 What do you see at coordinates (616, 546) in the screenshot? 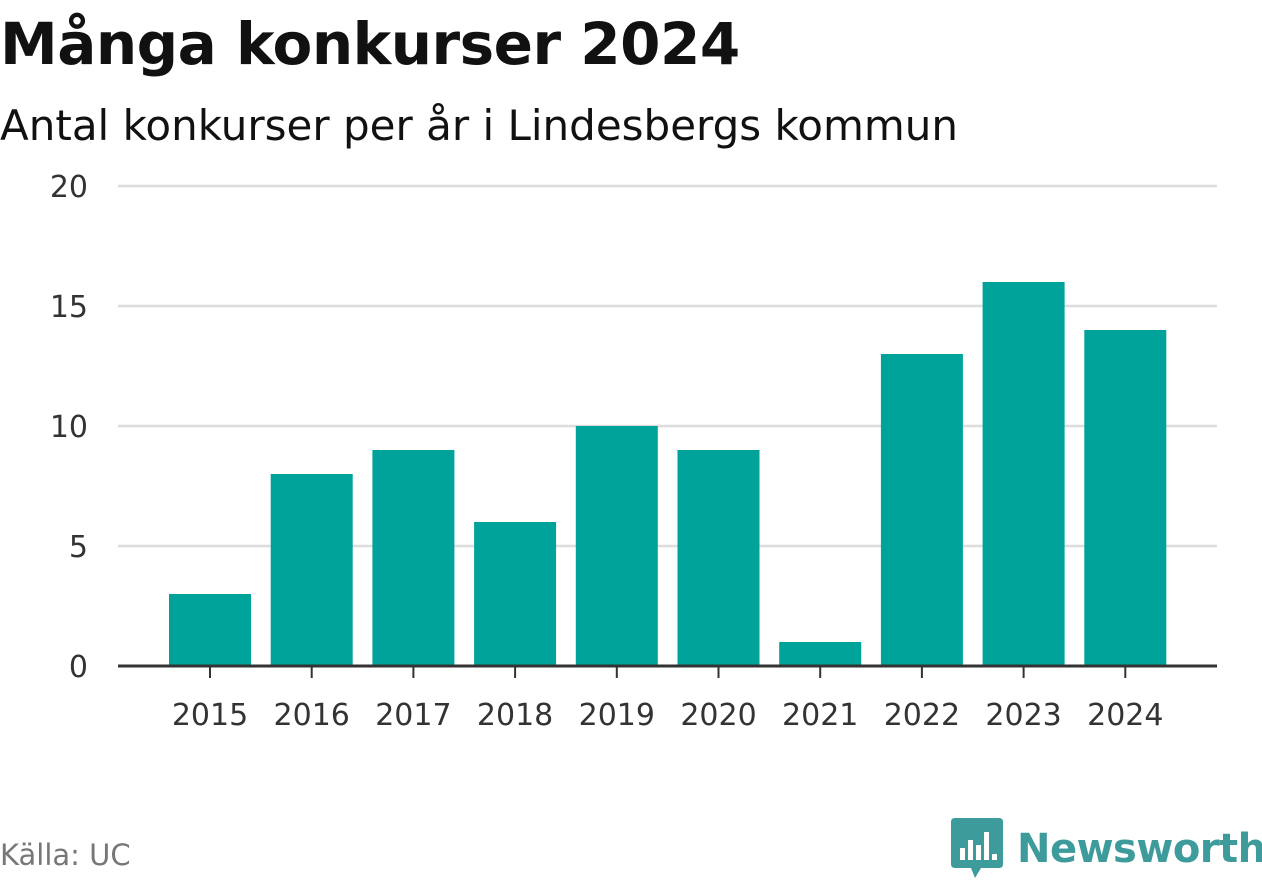
I see `bar-2019` at bounding box center [616, 546].